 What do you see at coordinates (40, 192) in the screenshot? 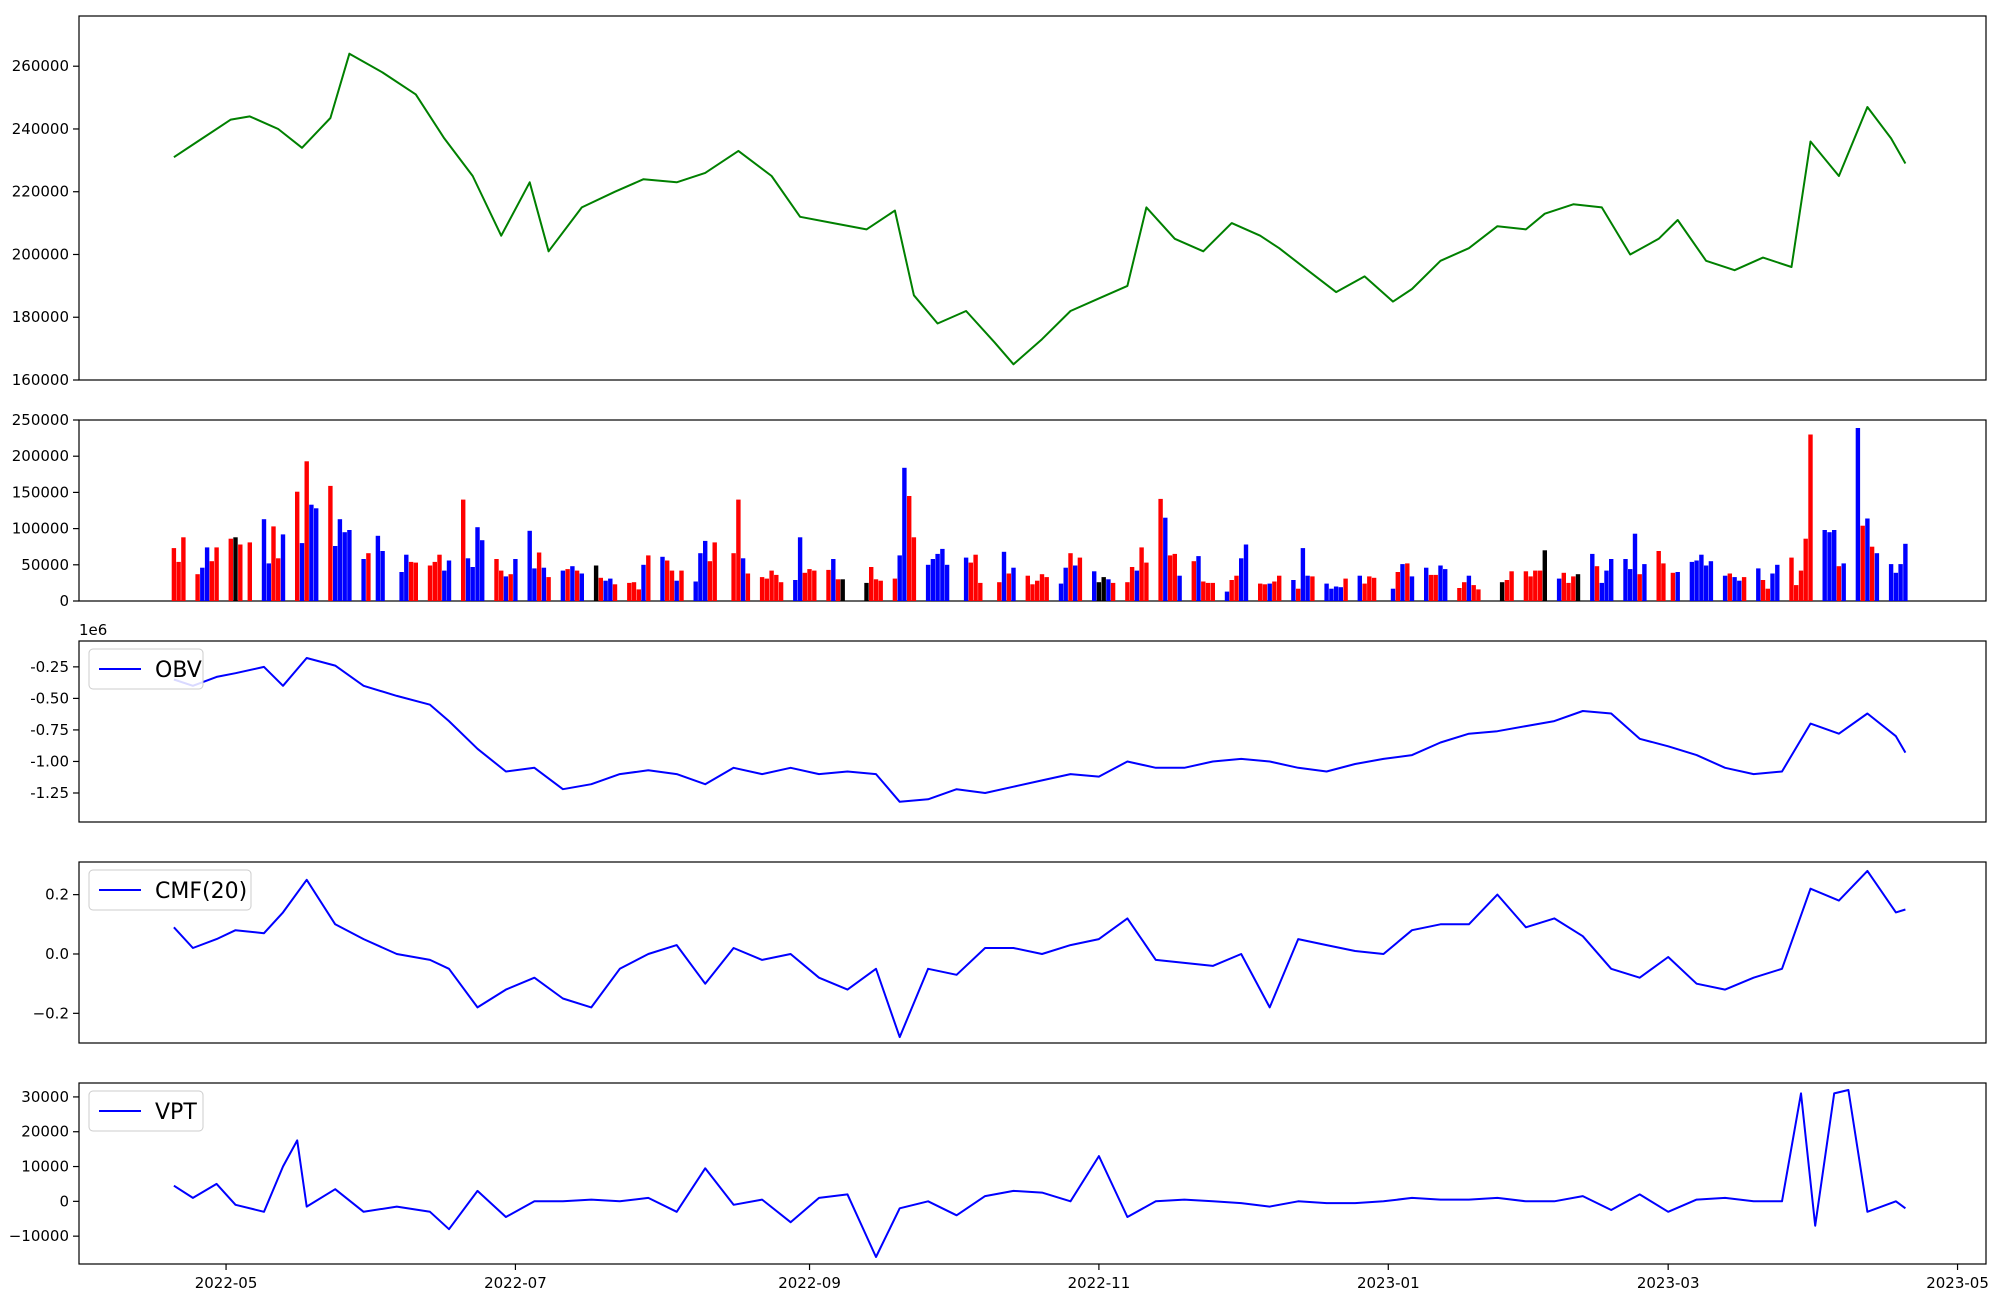
I see `price-ytick-label: 220000` at bounding box center [40, 192].